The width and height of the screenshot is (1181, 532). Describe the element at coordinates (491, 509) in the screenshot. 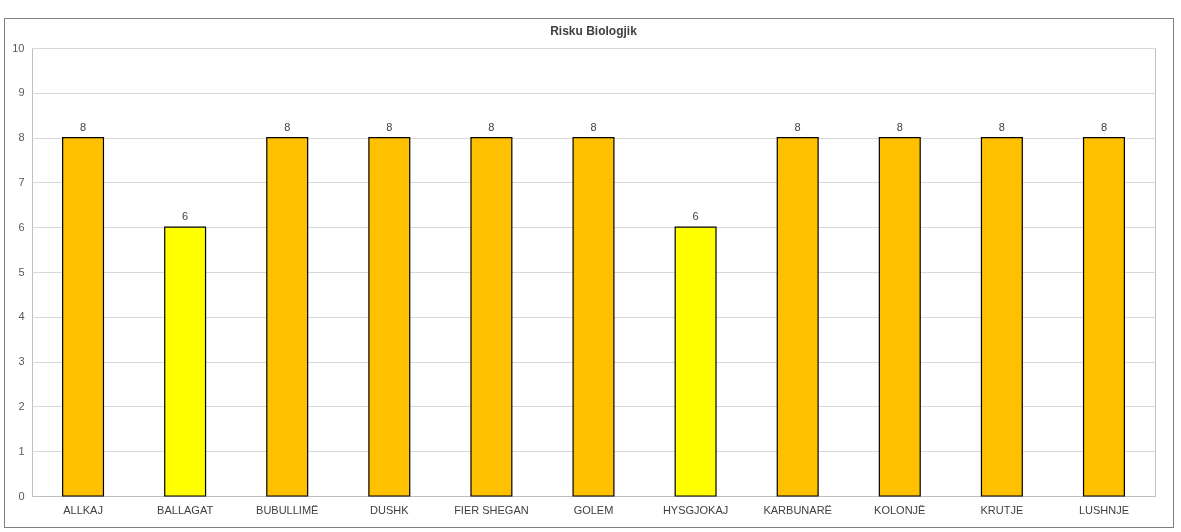

I see `x-tick-label: FIER SHEGAN` at that location.